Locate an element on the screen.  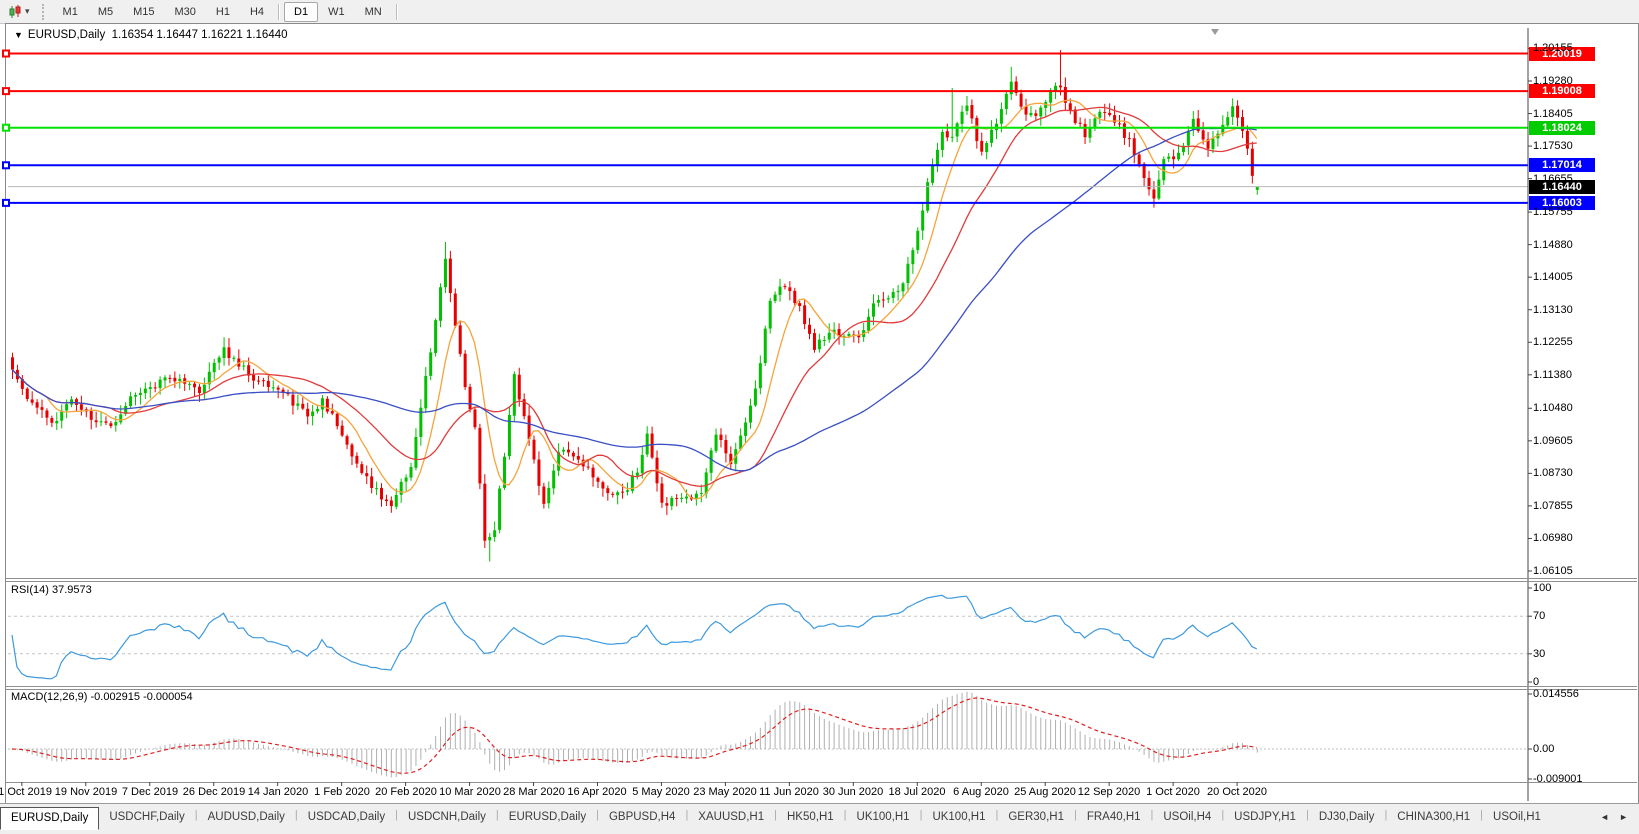
toolbar-separator is located at coordinates (279, 11).